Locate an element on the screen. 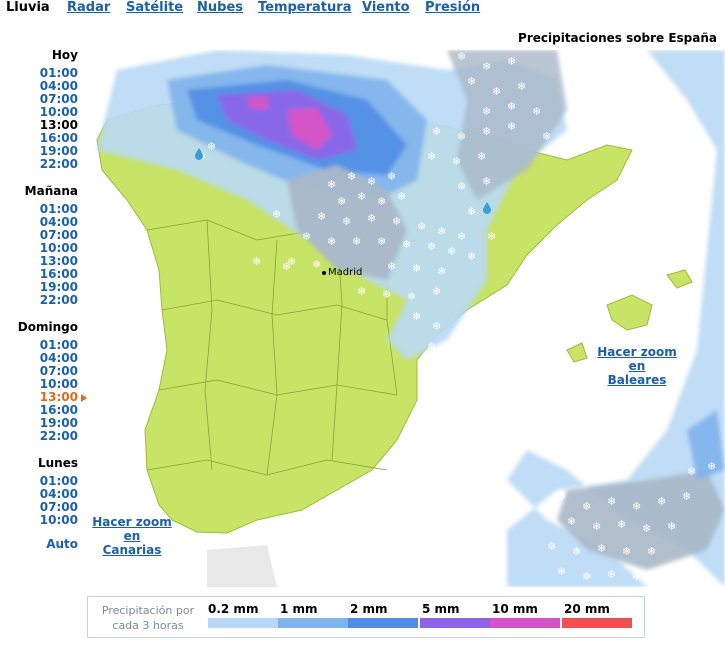  time-lunes-1000: 10:00 is located at coordinates (58, 520).